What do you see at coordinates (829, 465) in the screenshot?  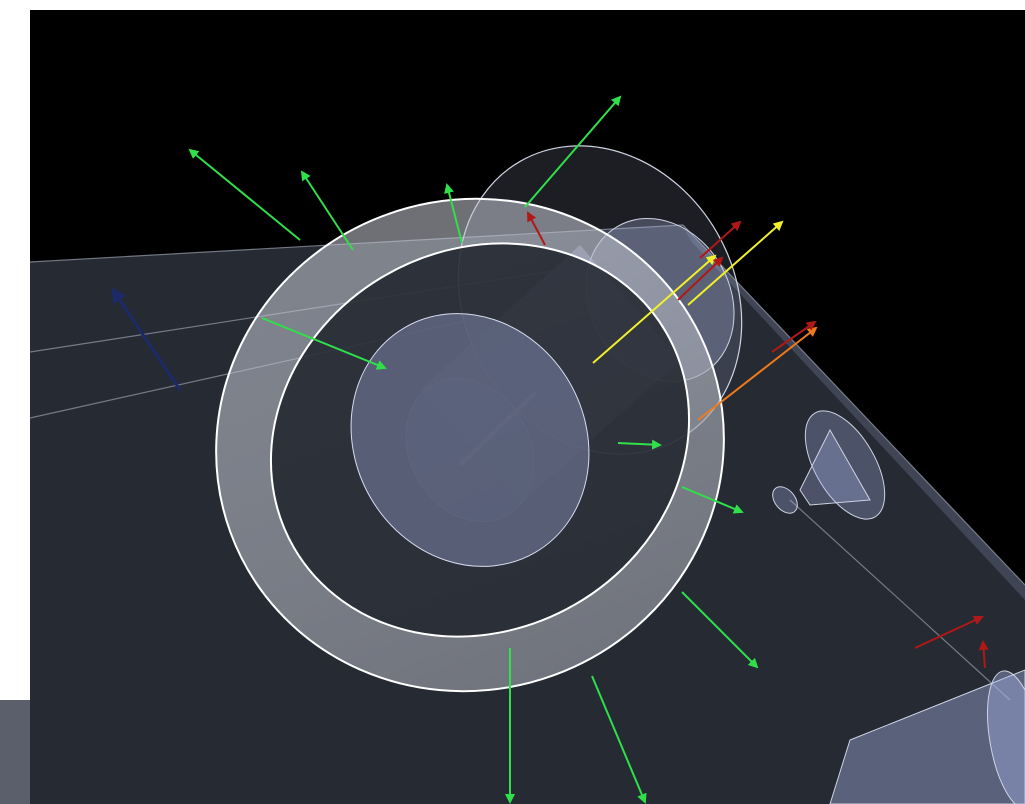 I see `funnel` at bounding box center [829, 465].